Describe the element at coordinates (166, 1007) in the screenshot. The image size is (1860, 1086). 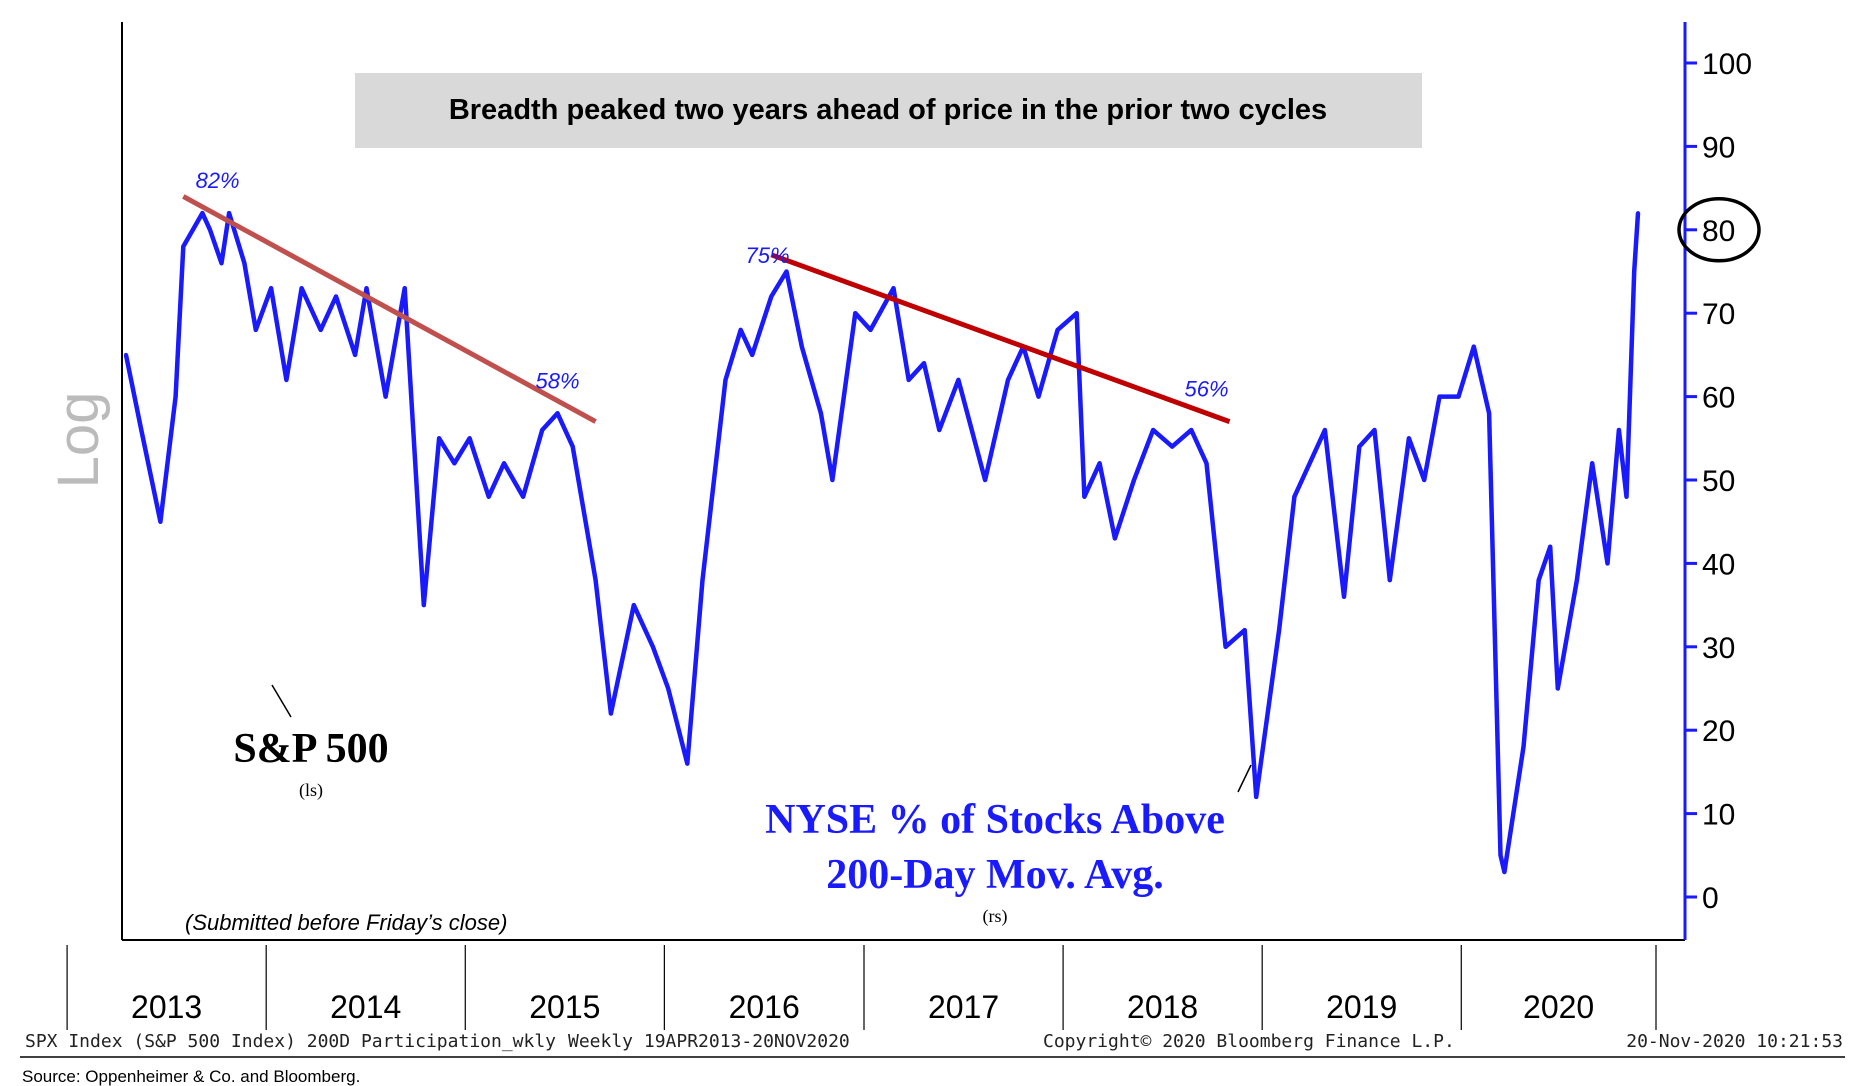
I see `x-tick-label-2013: 2013` at that location.